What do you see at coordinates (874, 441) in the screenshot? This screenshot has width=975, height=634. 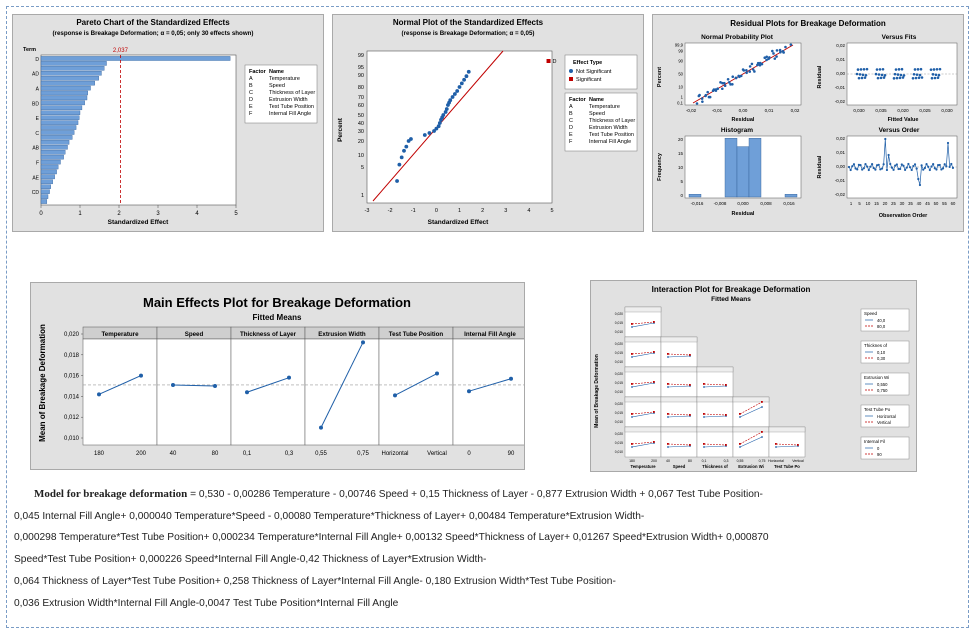 I see `interaction-legend-title: Internal Fil` at bounding box center [874, 441].